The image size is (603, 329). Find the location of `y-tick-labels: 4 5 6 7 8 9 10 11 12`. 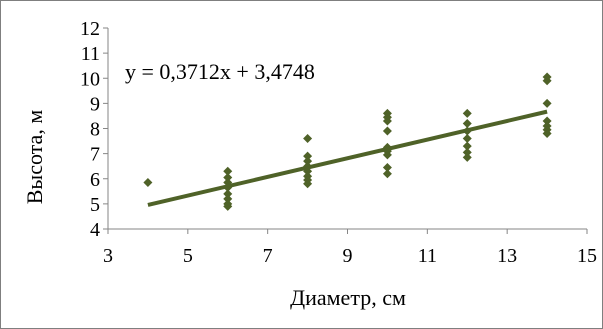

y-tick-labels: 4 5 6 7 8 9 10 11 12 is located at coordinates (94, 129).